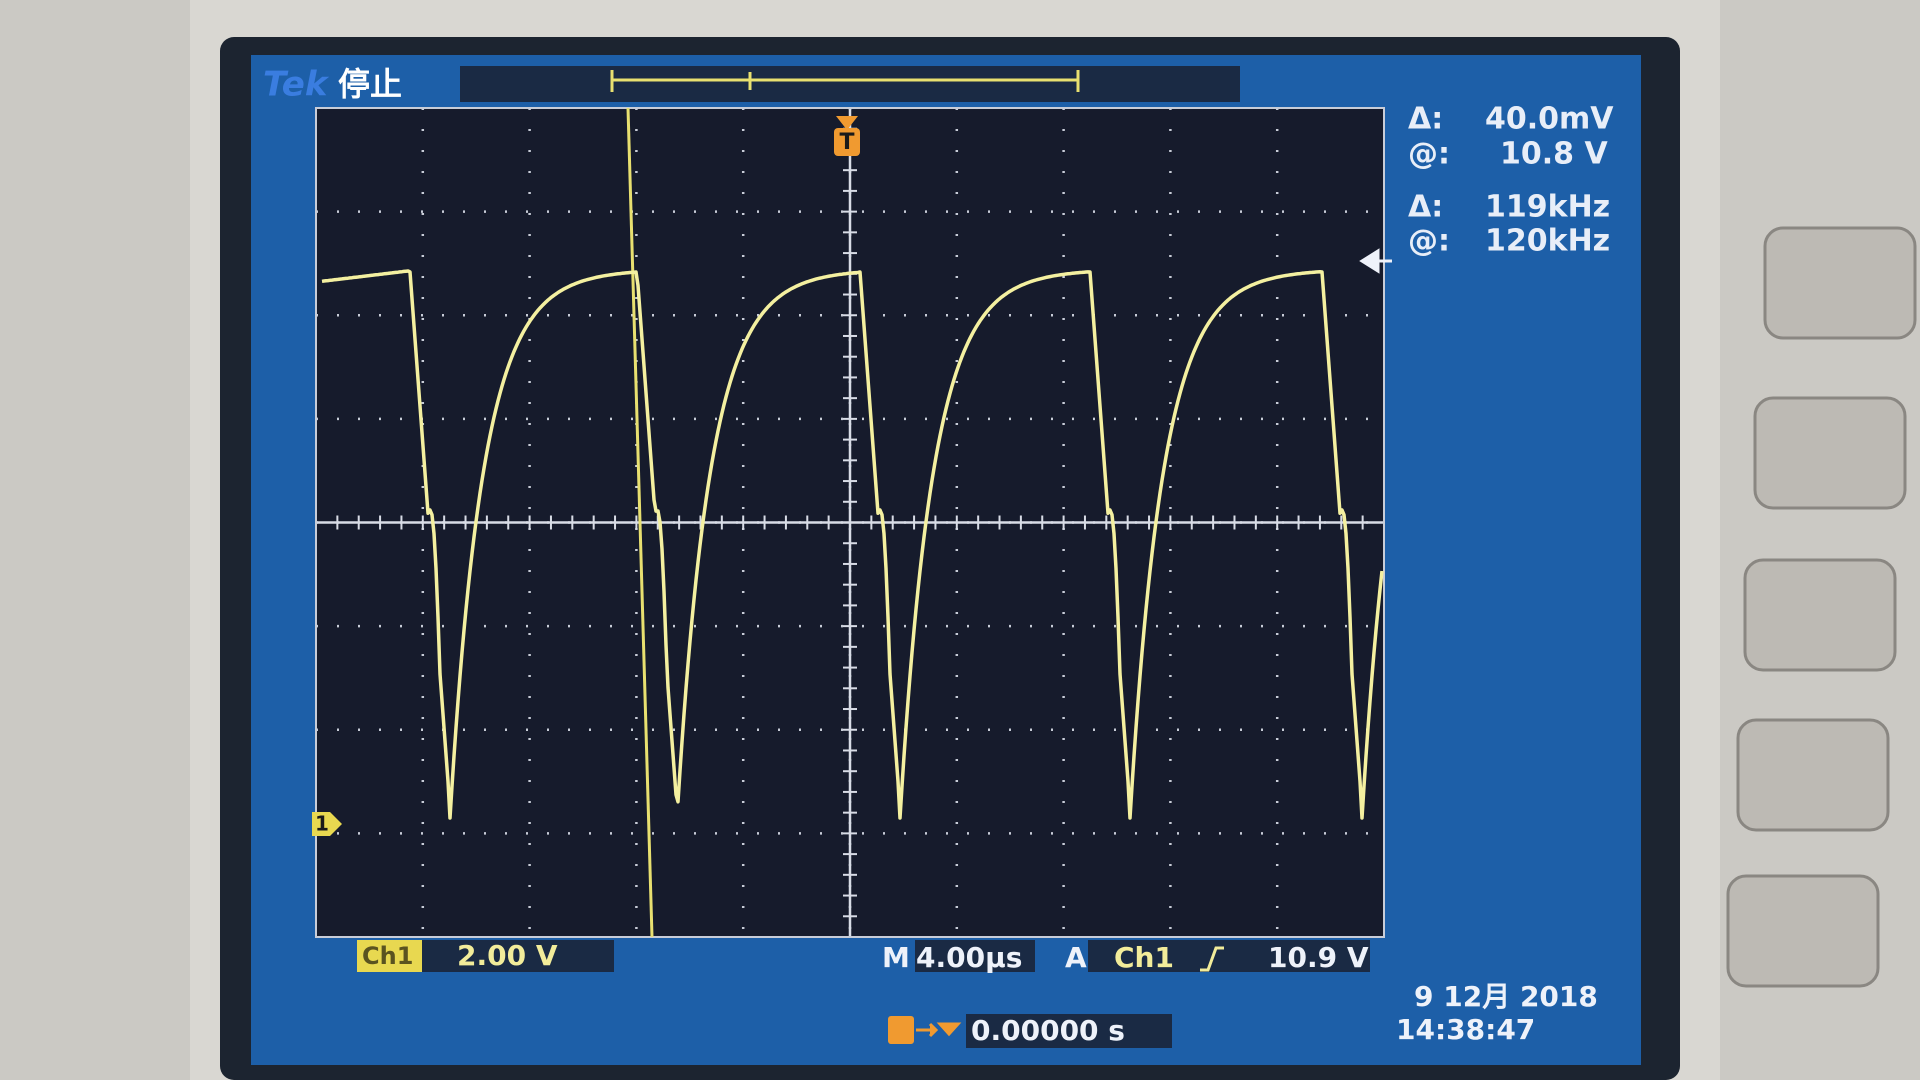 The image size is (1920, 1080). Describe the element at coordinates (896, 957) in the screenshot. I see `timebase-prefix: M` at that location.